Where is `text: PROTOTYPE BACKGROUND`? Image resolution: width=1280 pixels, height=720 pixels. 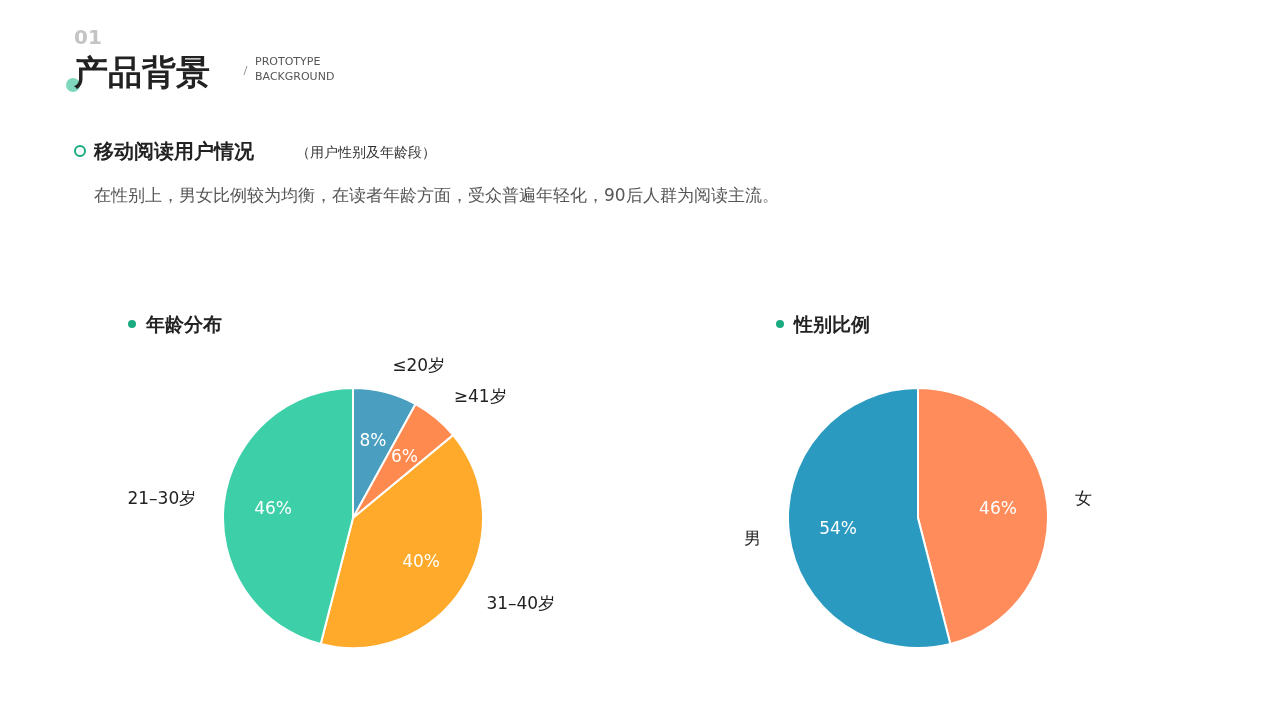 text: PROTOTYPE BACKGROUND is located at coordinates (295, 69).